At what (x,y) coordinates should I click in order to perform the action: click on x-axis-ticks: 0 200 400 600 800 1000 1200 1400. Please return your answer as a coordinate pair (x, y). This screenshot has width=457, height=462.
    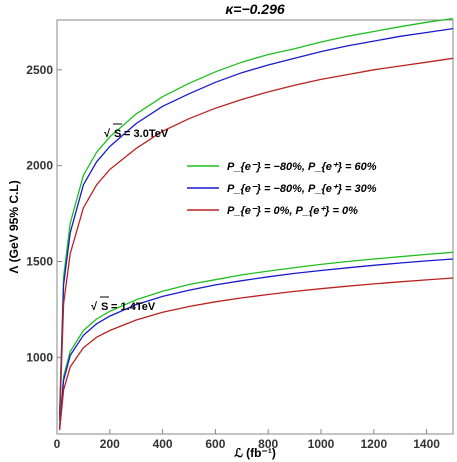
    Looking at the image, I should click on (247, 440).